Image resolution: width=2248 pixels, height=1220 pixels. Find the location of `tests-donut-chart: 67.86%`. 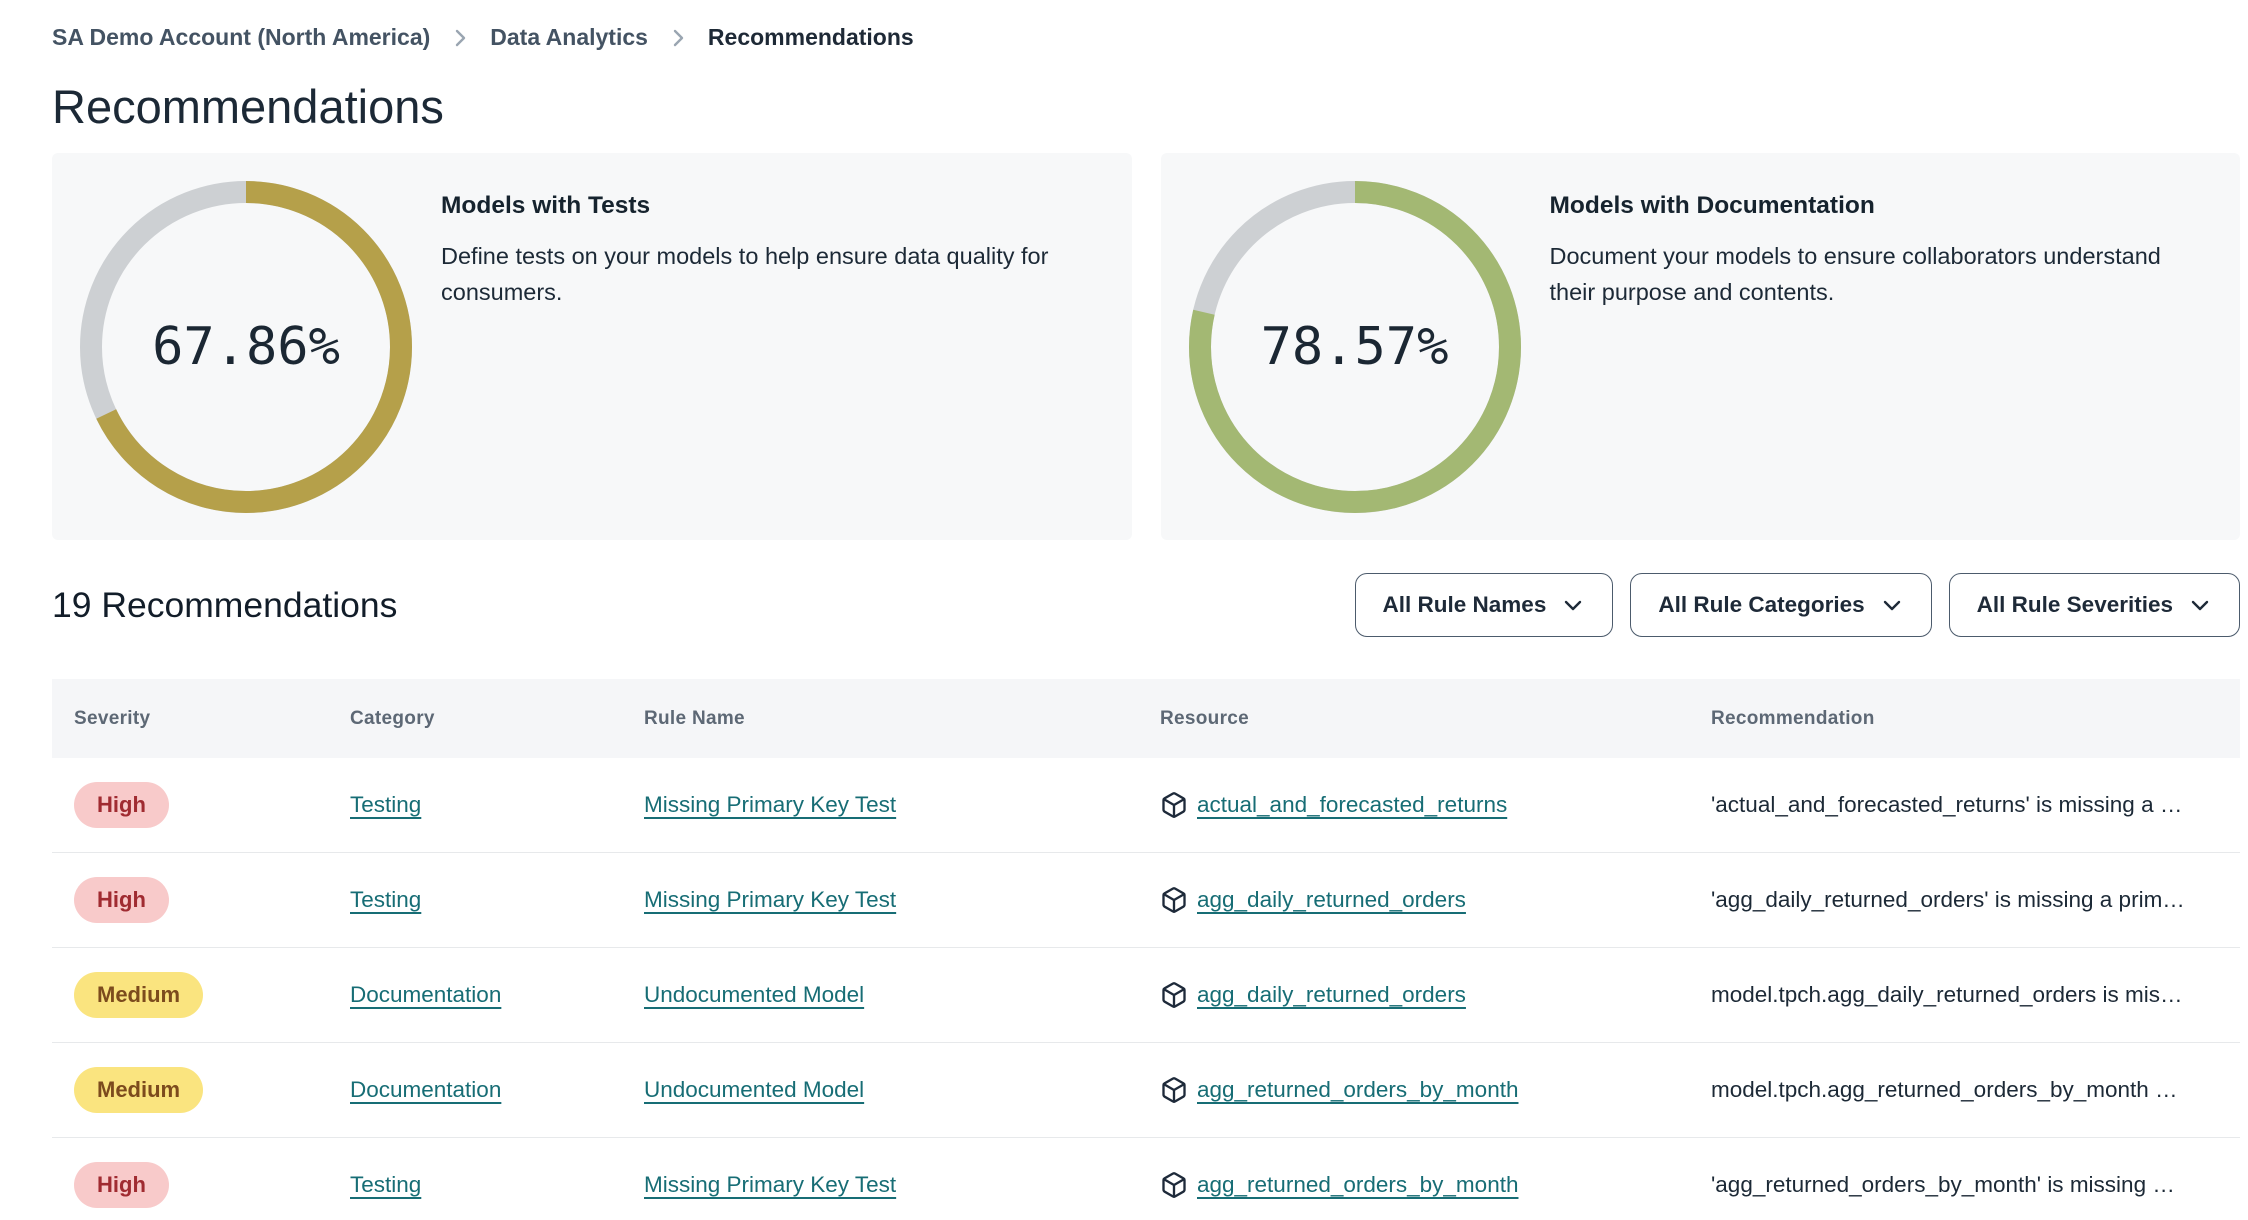

tests-donut-chart: 67.86% is located at coordinates (246, 347).